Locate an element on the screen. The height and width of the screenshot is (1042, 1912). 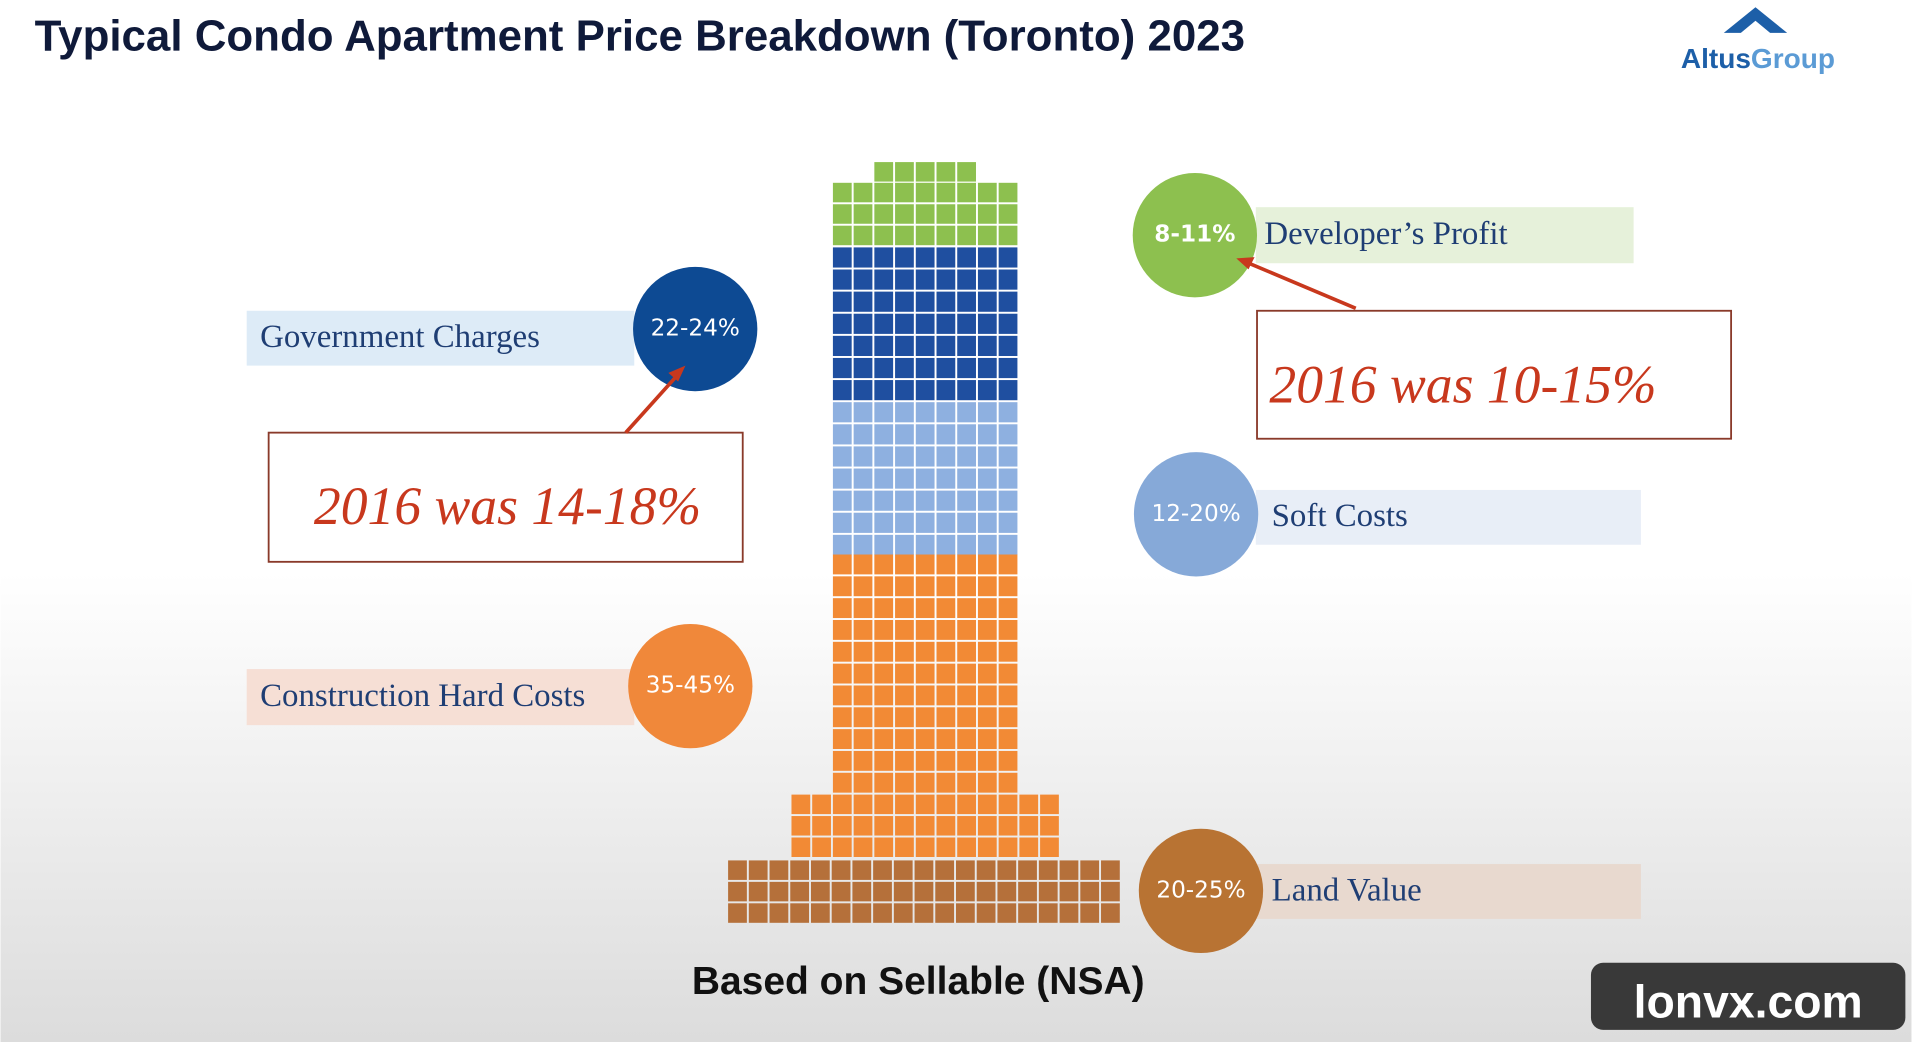
component: 22-24% Government Charges is located at coordinates (502, 329).